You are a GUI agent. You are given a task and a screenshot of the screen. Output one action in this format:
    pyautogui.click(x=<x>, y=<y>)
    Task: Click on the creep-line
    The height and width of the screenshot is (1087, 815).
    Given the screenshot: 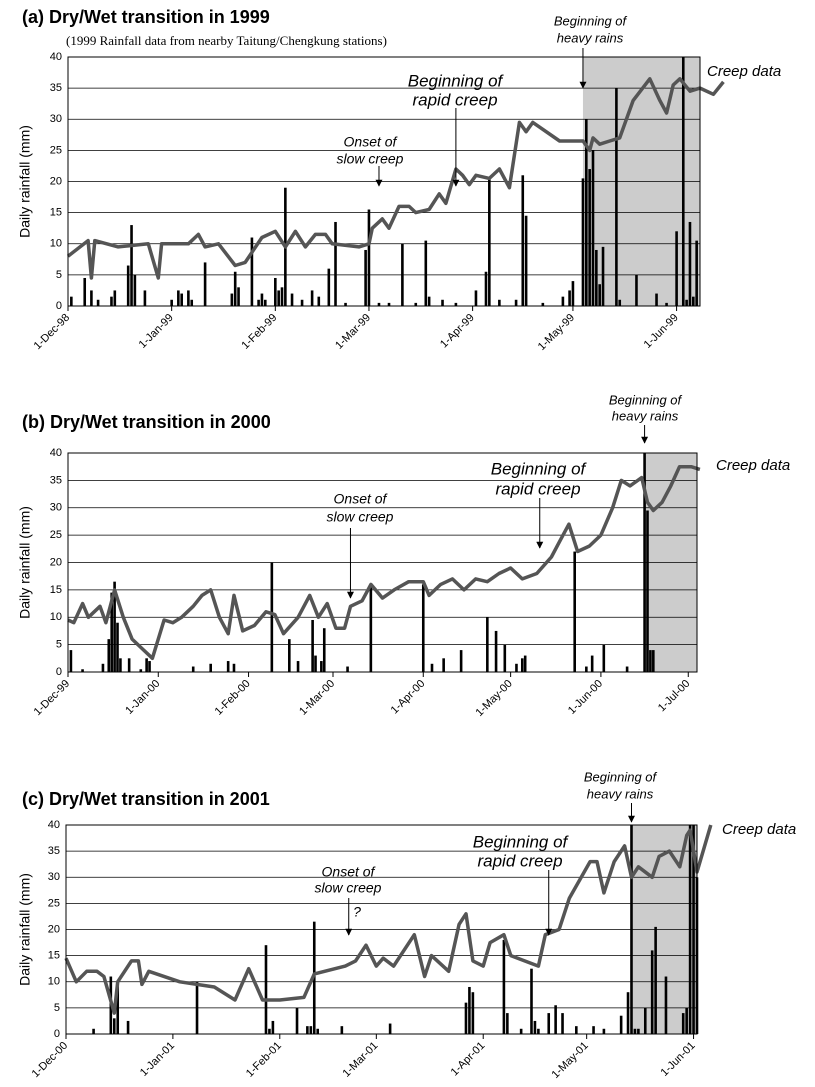 What is the action you would take?
    pyautogui.click(x=388, y=919)
    